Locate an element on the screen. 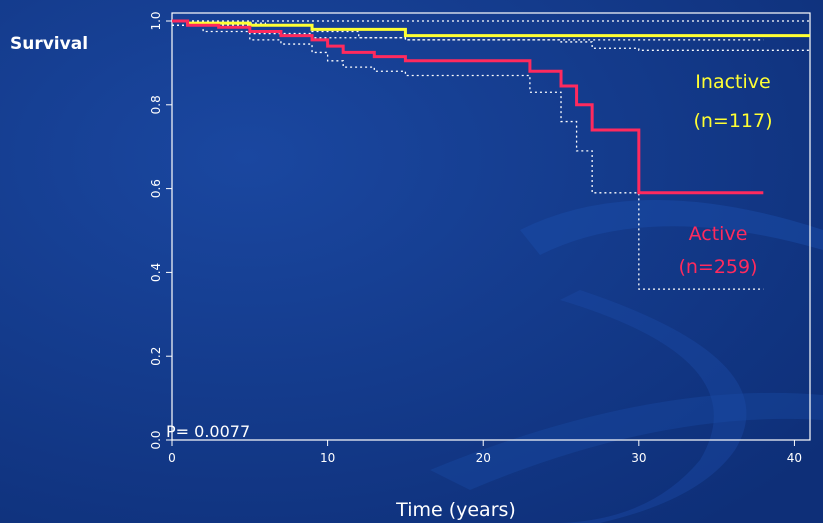 This screenshot has width=823, height=523. x-tick-label-0: 0 is located at coordinates (172, 458).